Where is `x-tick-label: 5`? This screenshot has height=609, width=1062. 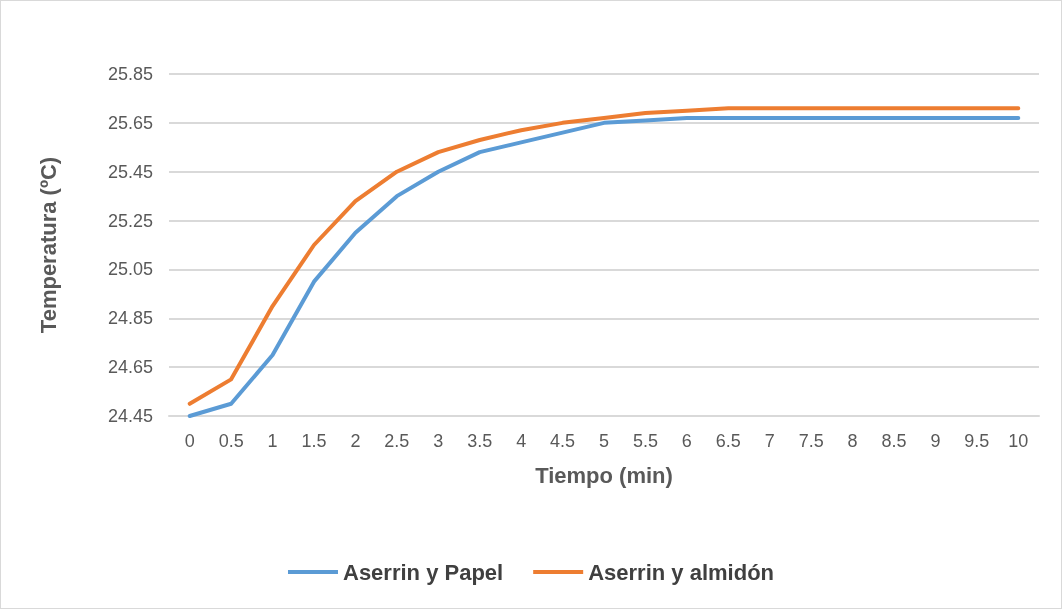 x-tick-label: 5 is located at coordinates (604, 441).